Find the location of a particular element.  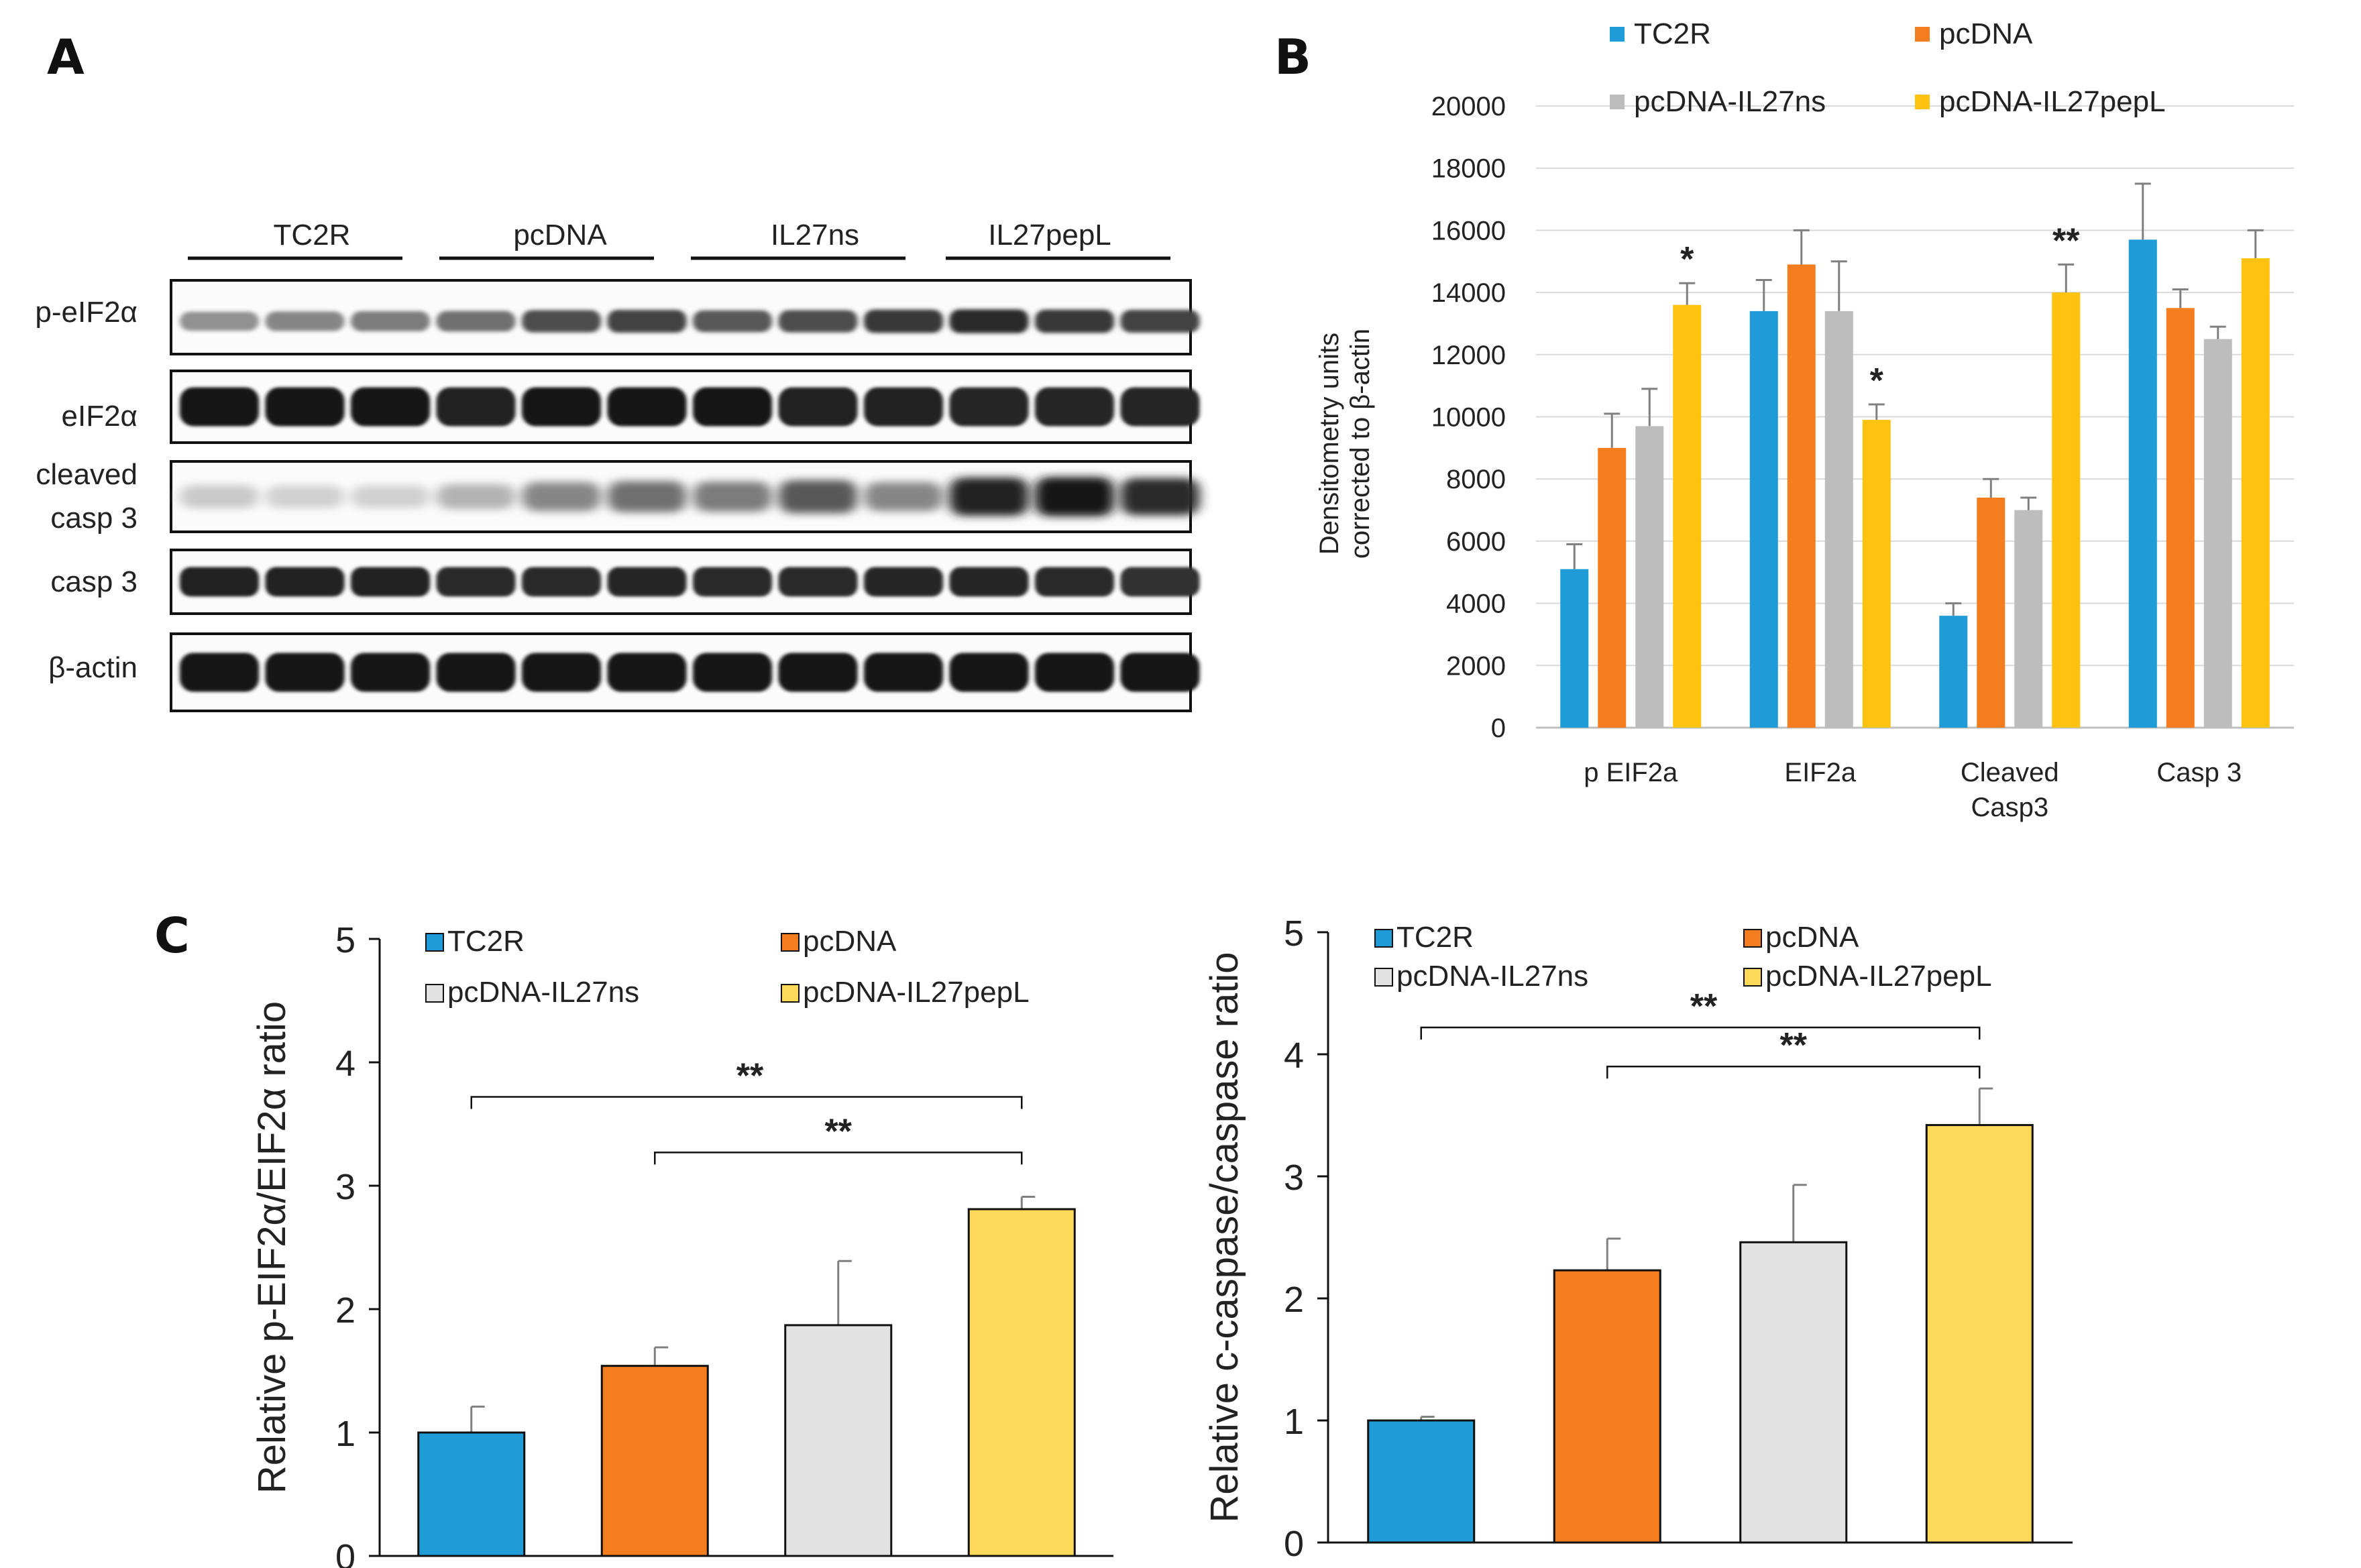

y-tick-label: 2 is located at coordinates (345, 1310).